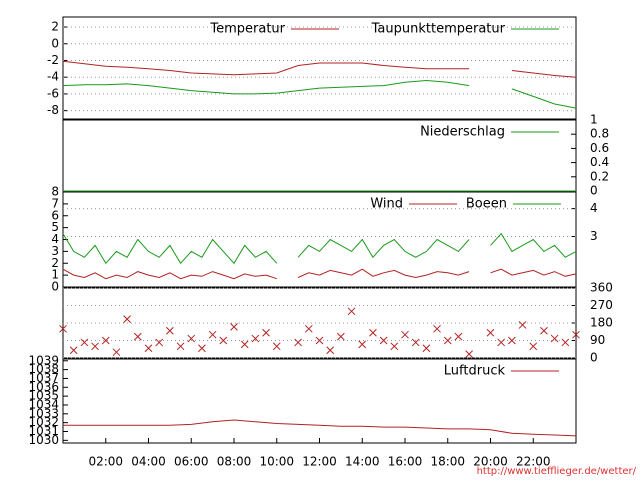  I want to click on y-tick-label: 1034, so click(43, 404).